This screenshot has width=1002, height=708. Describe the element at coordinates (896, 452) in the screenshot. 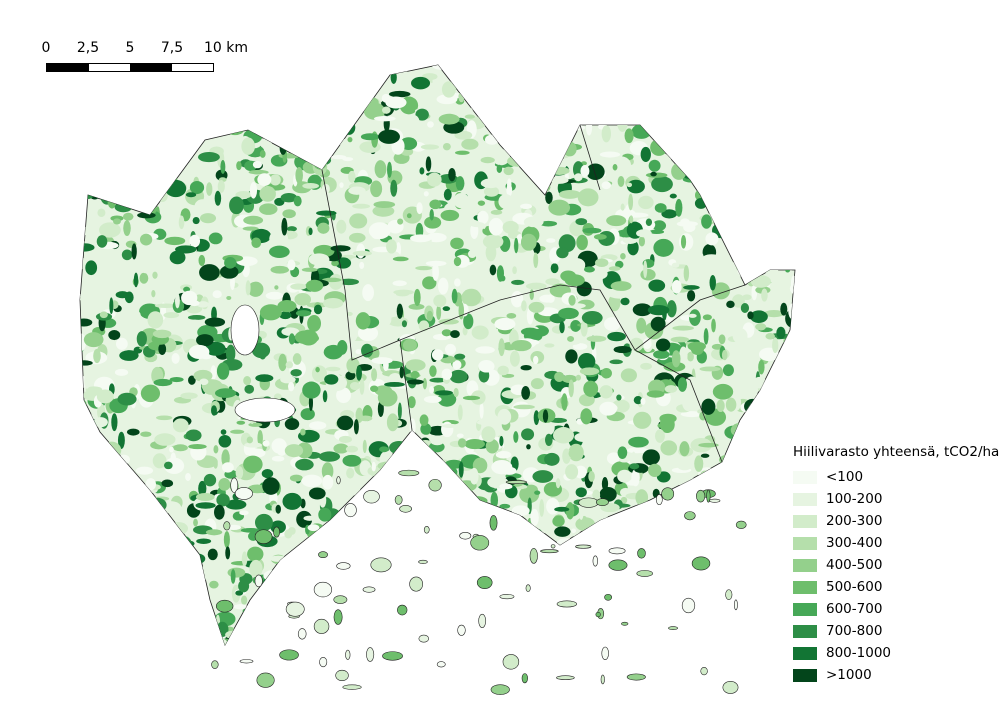

I see `legend-title: Hiilivarasto yhteensä, tCO2/ha` at that location.